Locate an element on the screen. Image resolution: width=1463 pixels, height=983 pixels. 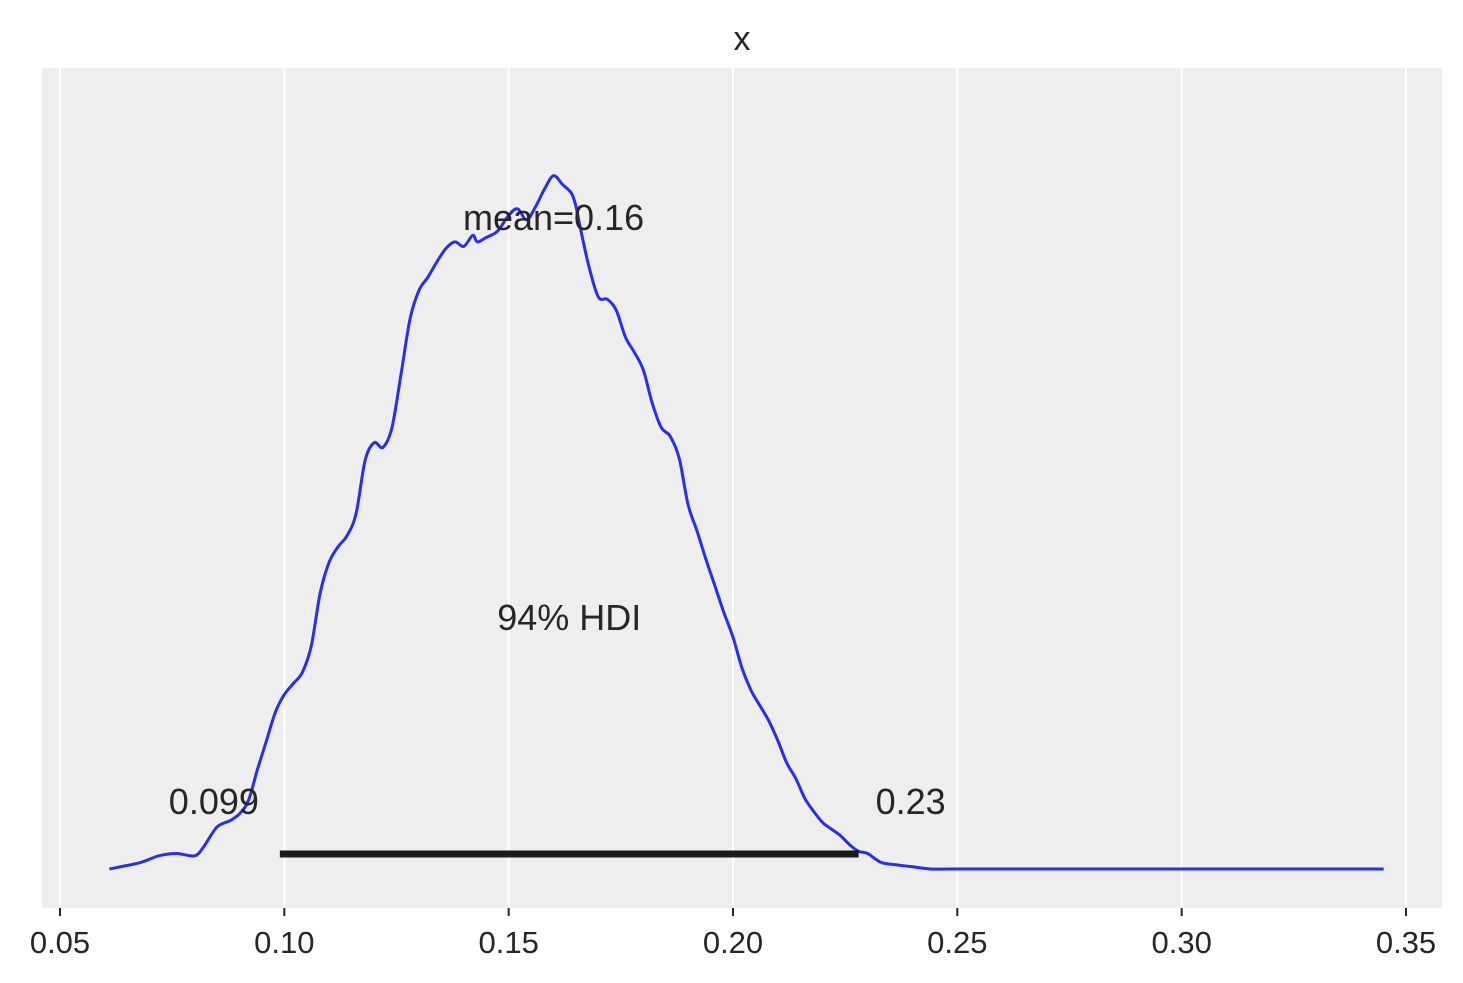
x-tick-label: 0.35 is located at coordinates (1406, 942).